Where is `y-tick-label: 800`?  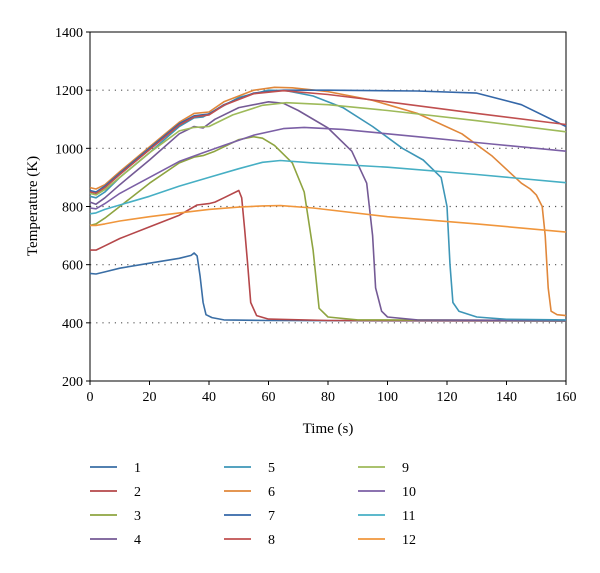
y-tick-label: 800 is located at coordinates (72, 208).